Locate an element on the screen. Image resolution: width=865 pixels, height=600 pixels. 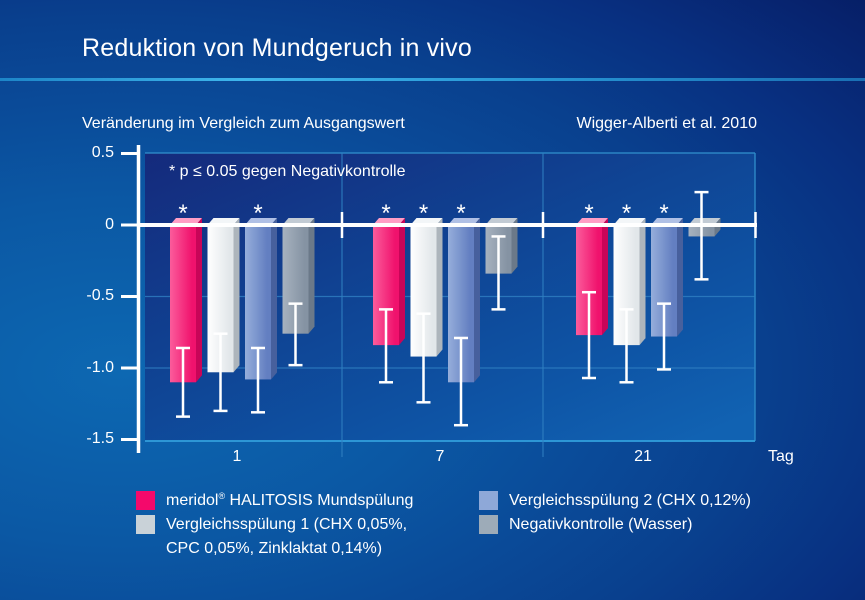
legend-item-vergleichsspuelung-2: Vergleichsspülung 2 (CHX 0,12%) is located at coordinates (615, 501).